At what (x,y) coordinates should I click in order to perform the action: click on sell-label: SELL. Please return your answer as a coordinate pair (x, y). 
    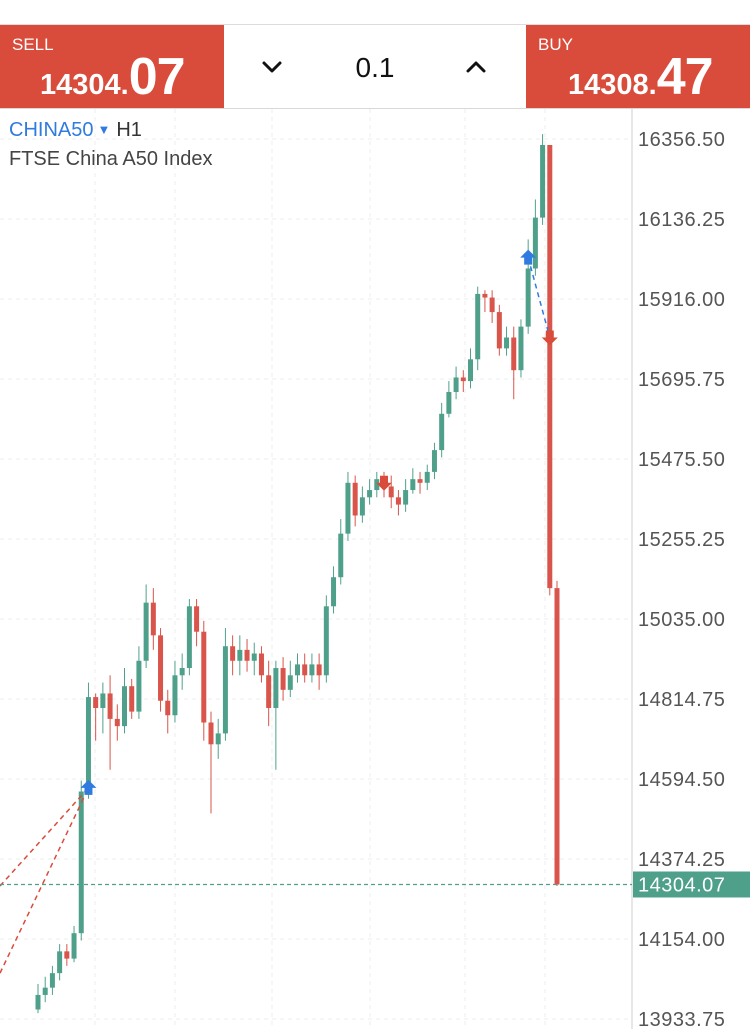
    Looking at the image, I should click on (33, 44).